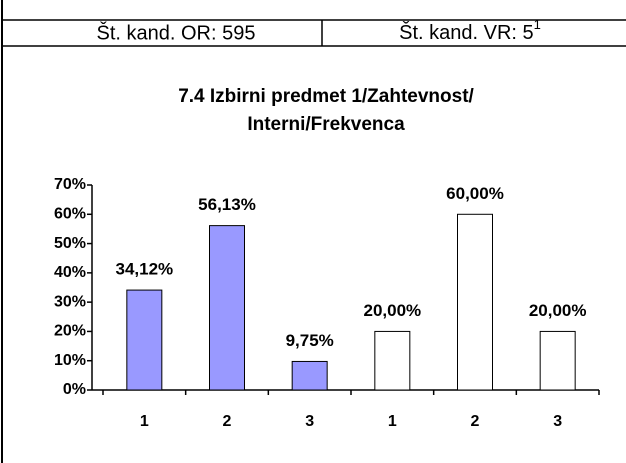  I want to click on cell-text: Št. kand. OR: 595, so click(176, 32).